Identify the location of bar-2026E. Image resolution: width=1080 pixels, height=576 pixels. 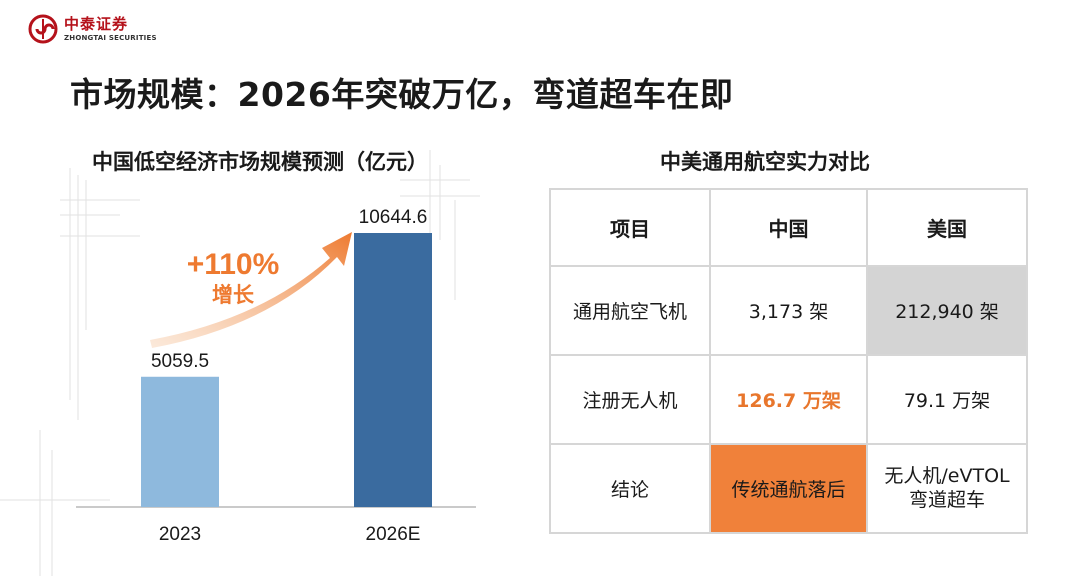
(393, 370).